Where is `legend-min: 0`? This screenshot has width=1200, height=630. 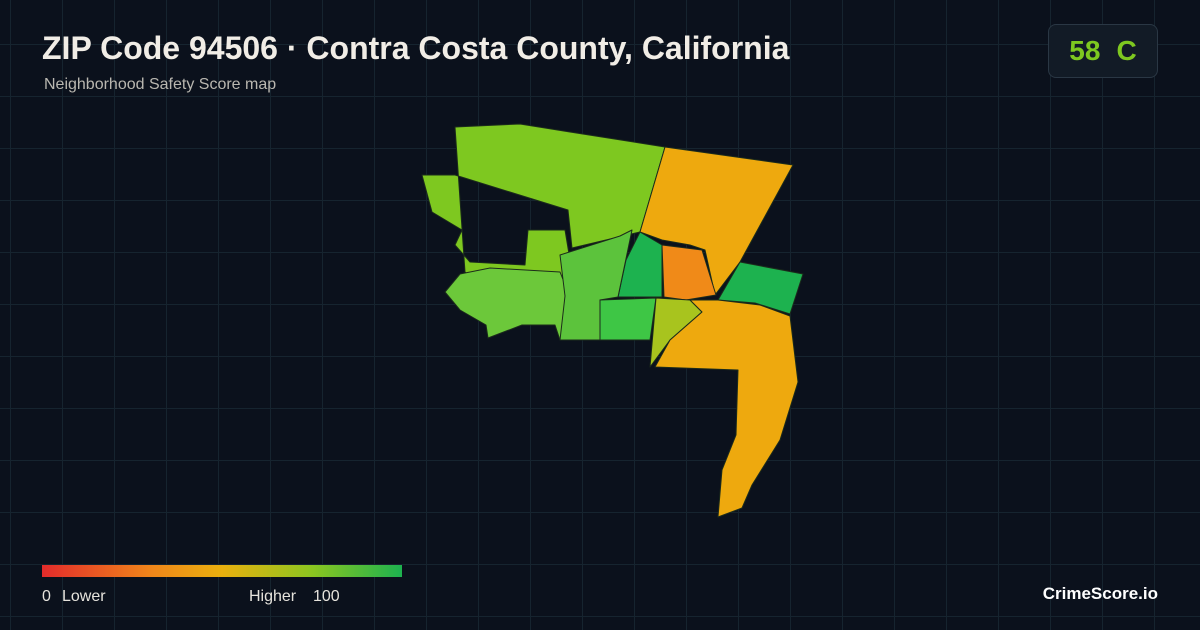
legend-min: 0 is located at coordinates (46, 596).